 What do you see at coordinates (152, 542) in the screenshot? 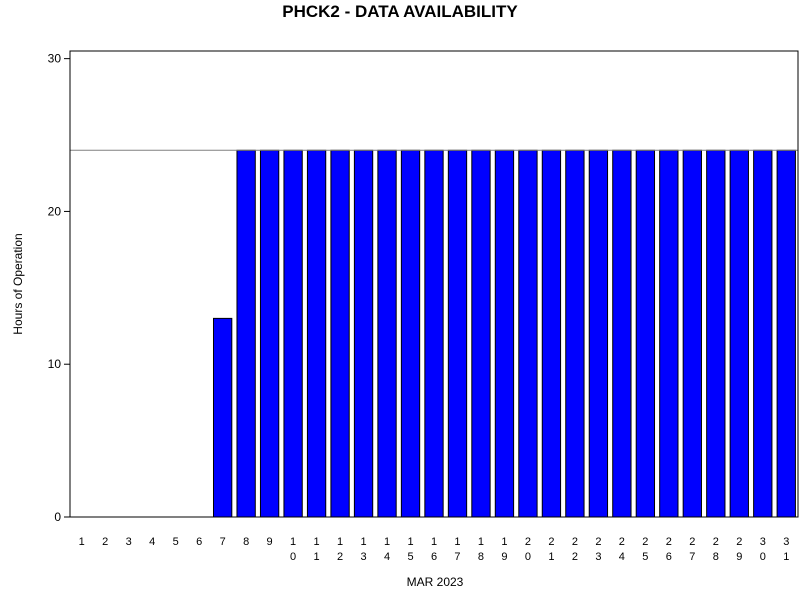
I see `x-tick-label: 4` at bounding box center [152, 542].